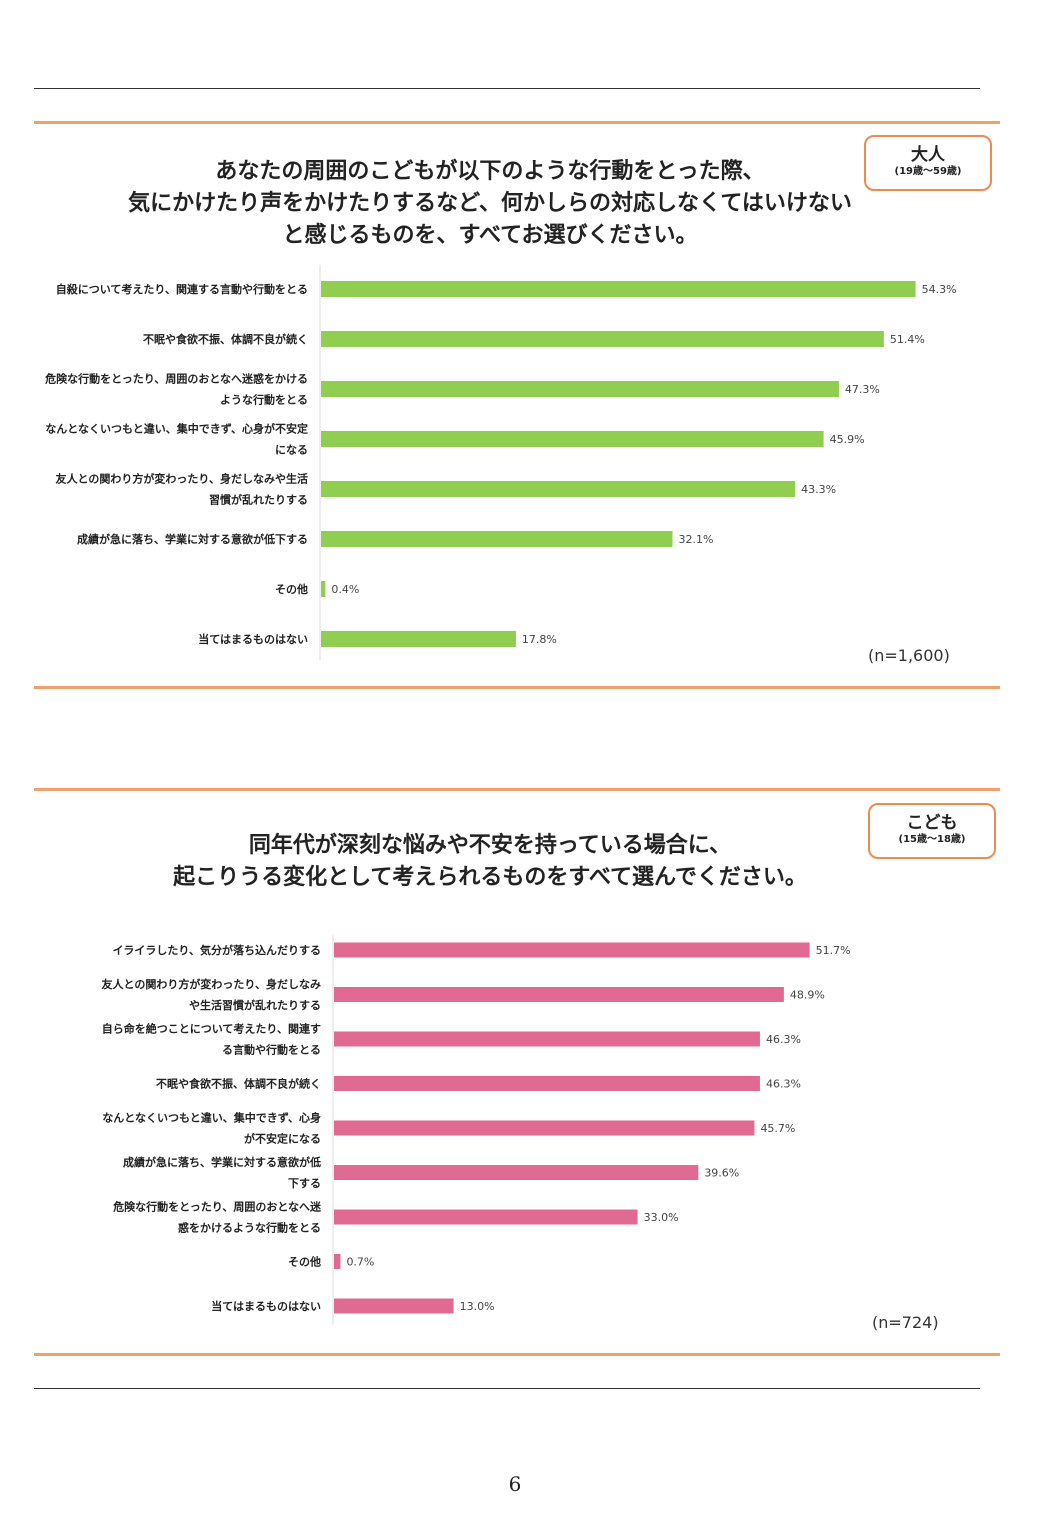 This screenshot has height=1536, width=1058. I want to click on chart1-category-label: になる, so click(291, 450).